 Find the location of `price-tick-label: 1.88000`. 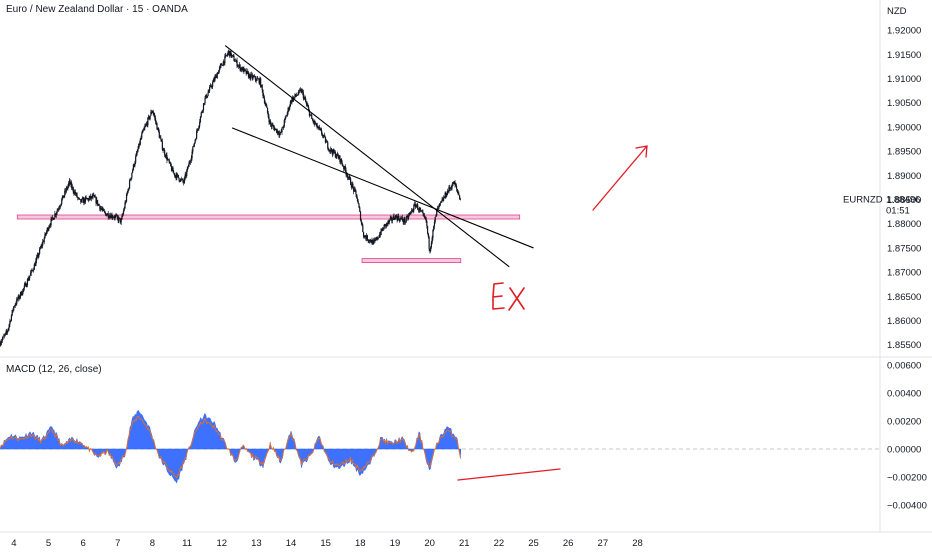

price-tick-label: 1.88000 is located at coordinates (904, 224).